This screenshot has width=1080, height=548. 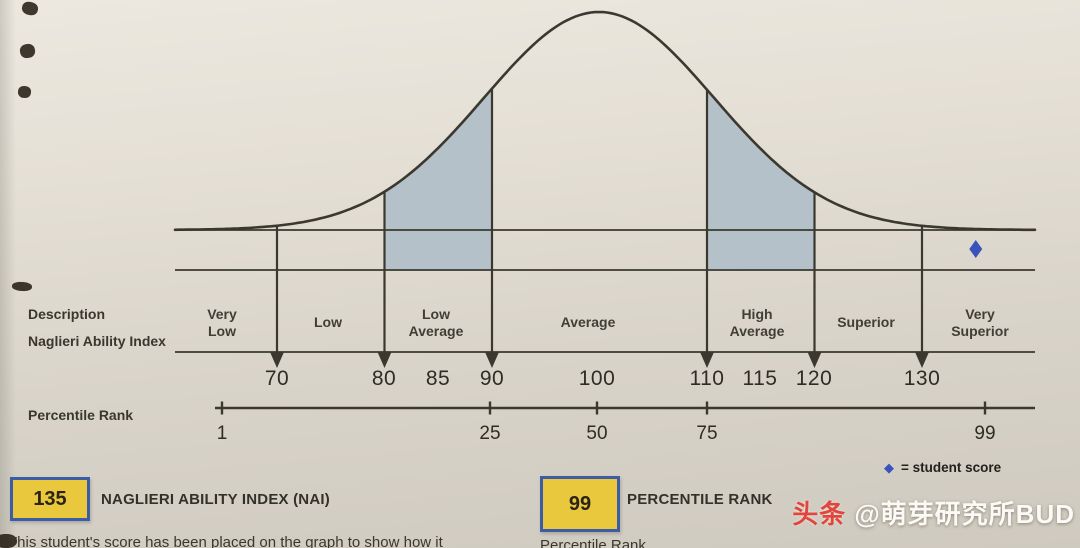 What do you see at coordinates (760, 378) in the screenshot?
I see `nai-tick-label: 115` at bounding box center [760, 378].